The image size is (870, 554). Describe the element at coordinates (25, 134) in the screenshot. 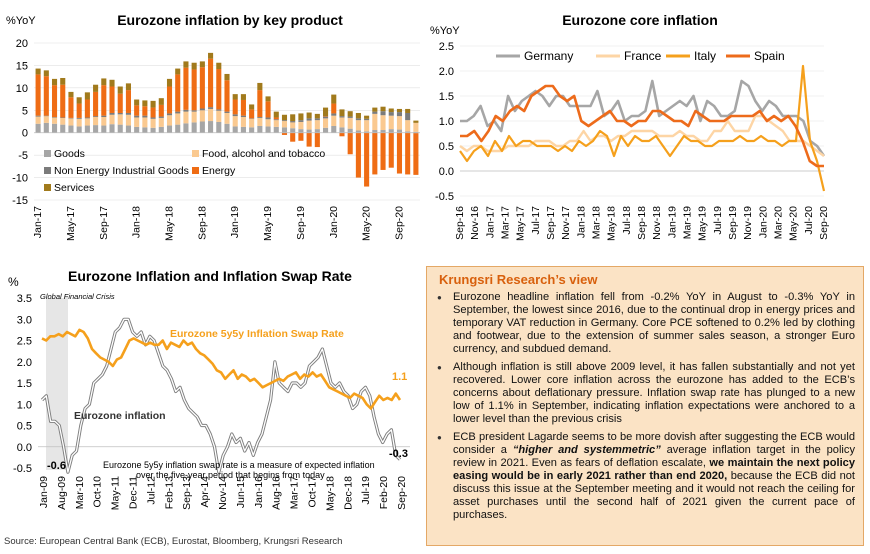

I see `chart1-y-tick-label: 0` at that location.